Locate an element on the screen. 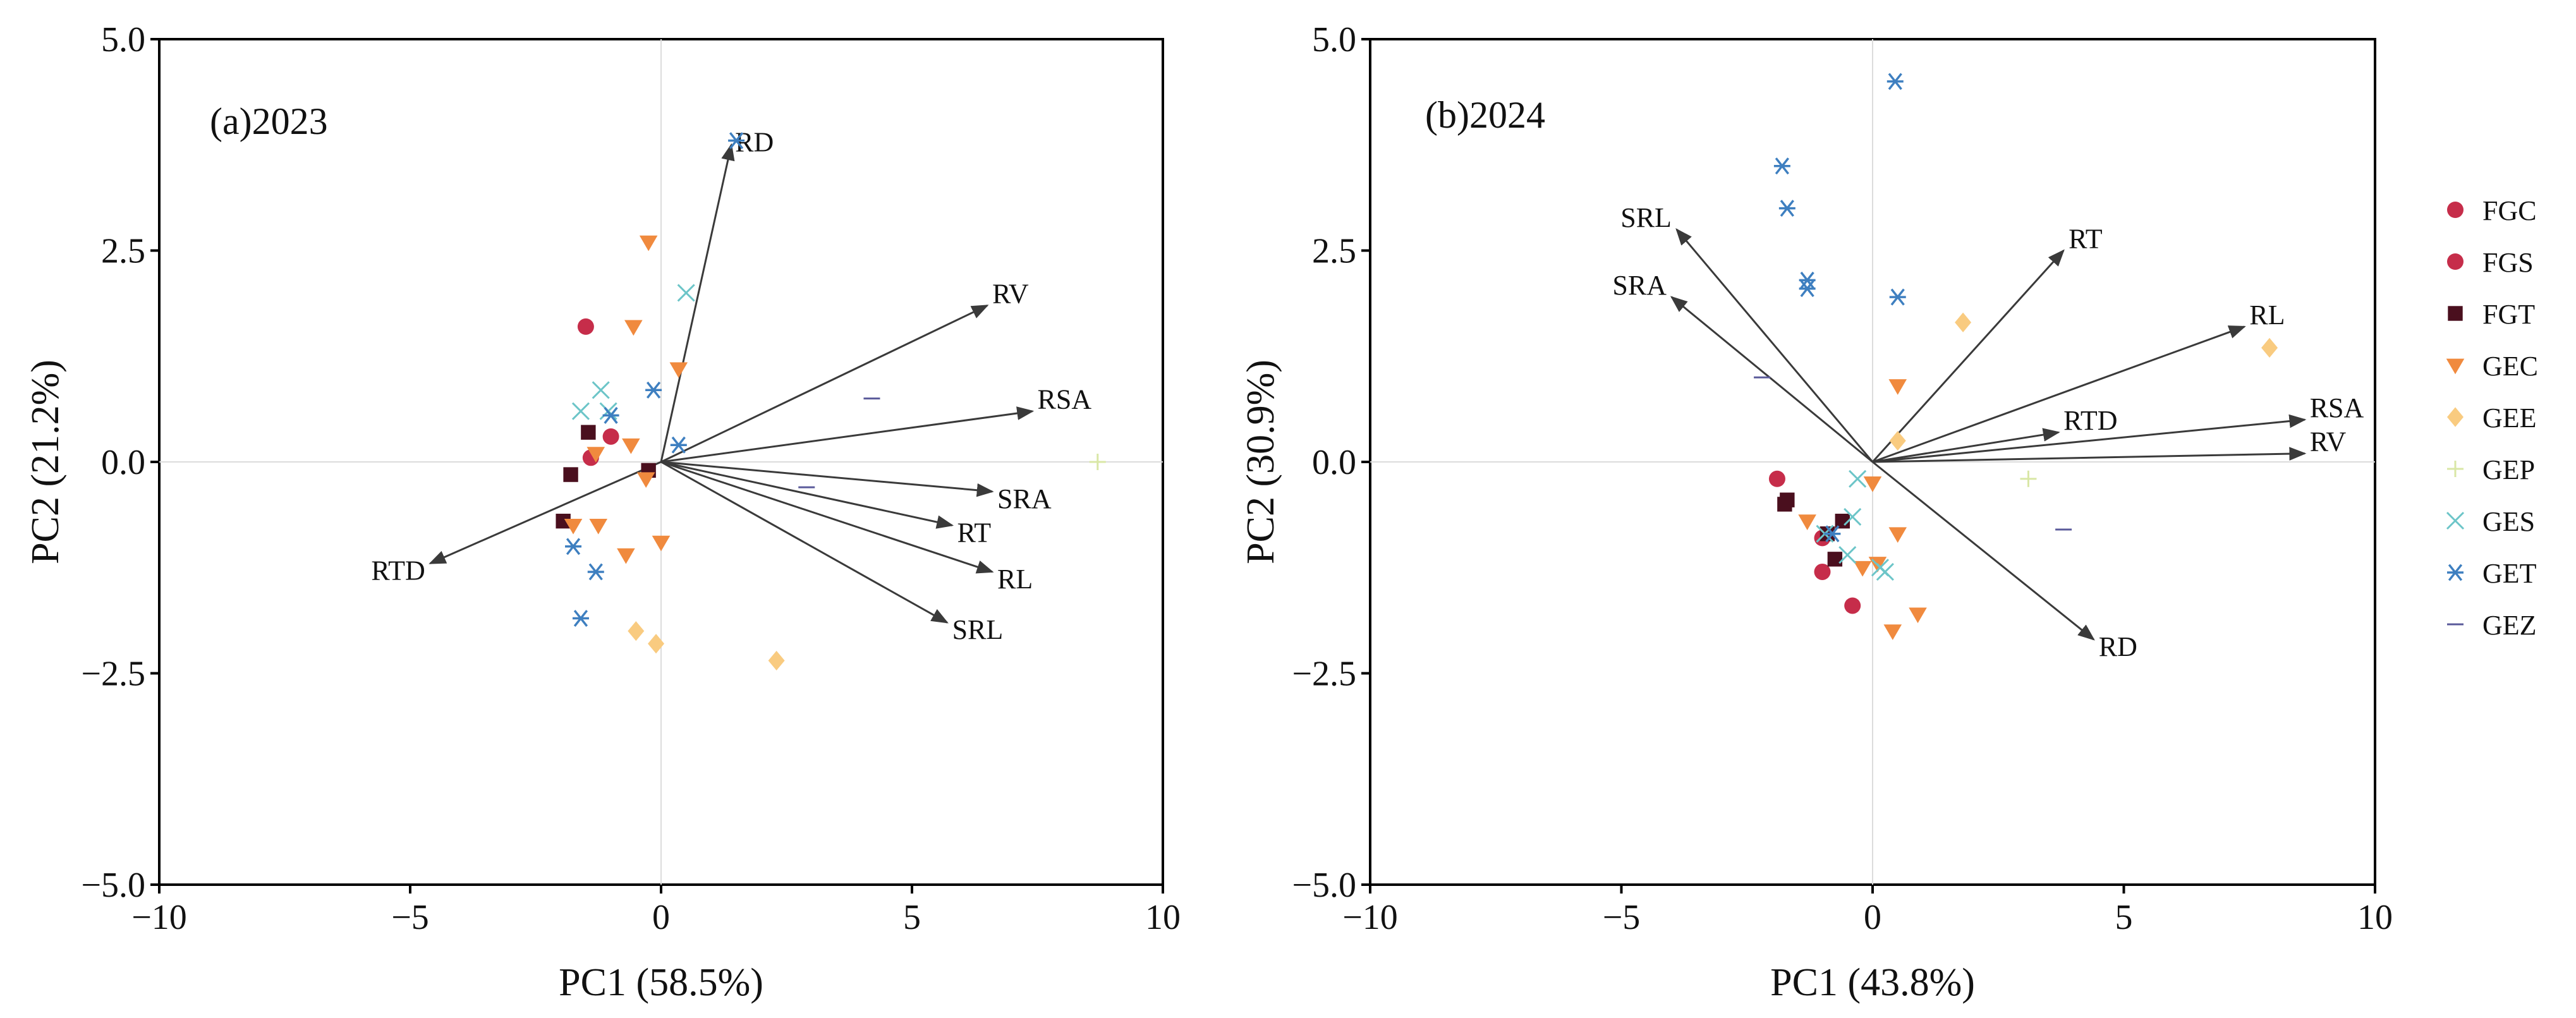 The image size is (2576, 1018). legend-item-gep: GEP is located at coordinates (2491, 470).